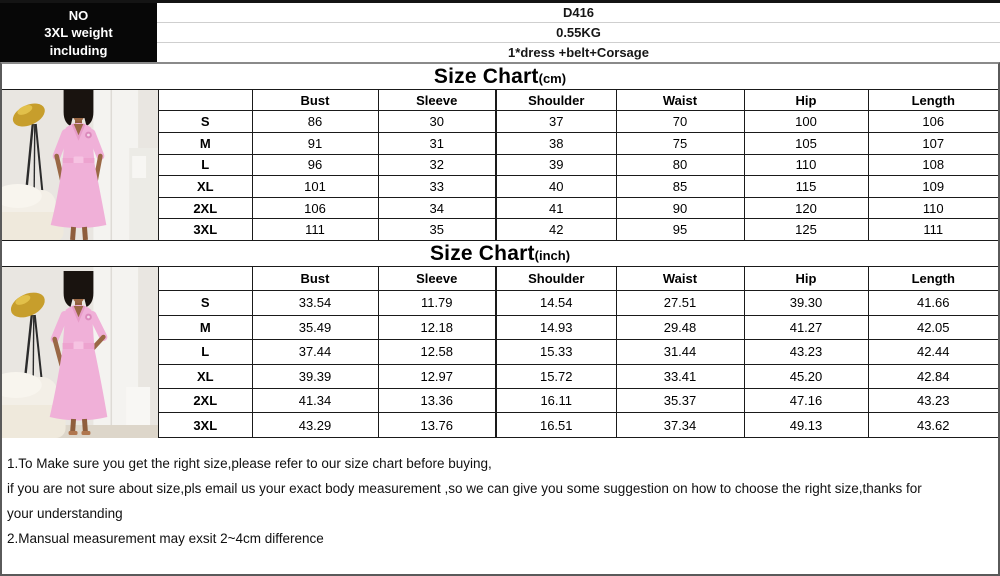 Image resolution: width=1000 pixels, height=576 pixels. I want to click on sofa, so click(33, 212).